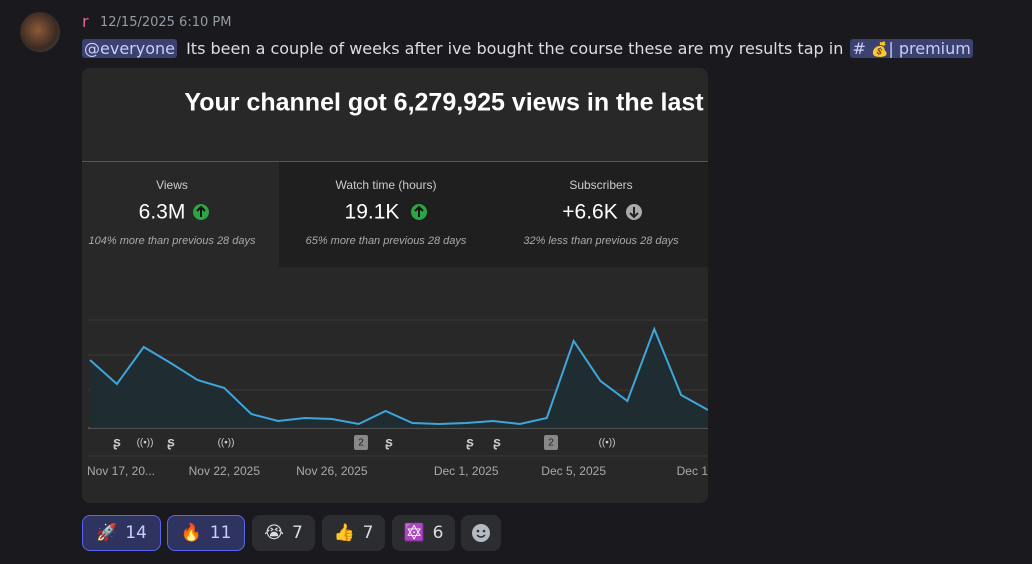 The height and width of the screenshot is (564, 1032). I want to click on mention: @everyone, so click(129, 48).